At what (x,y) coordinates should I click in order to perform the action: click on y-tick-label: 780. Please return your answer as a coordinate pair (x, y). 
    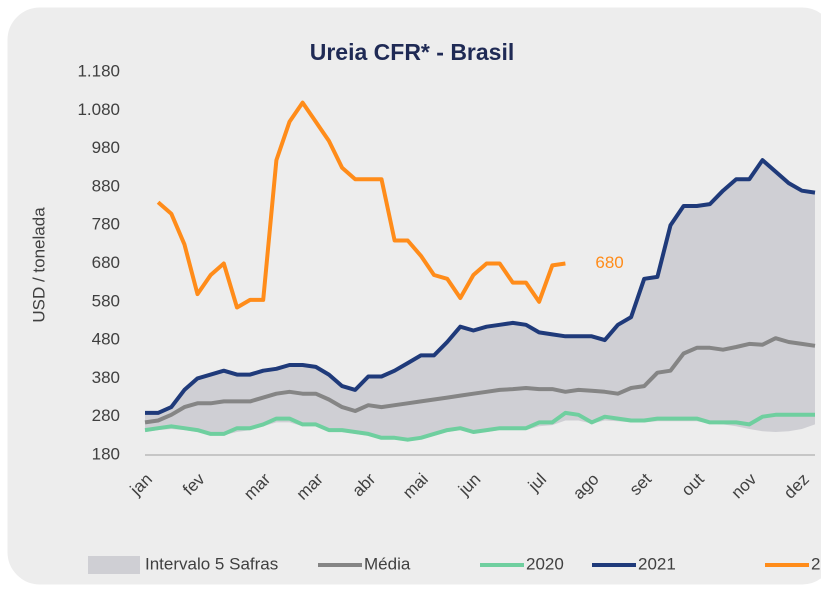
    Looking at the image, I should click on (106, 224).